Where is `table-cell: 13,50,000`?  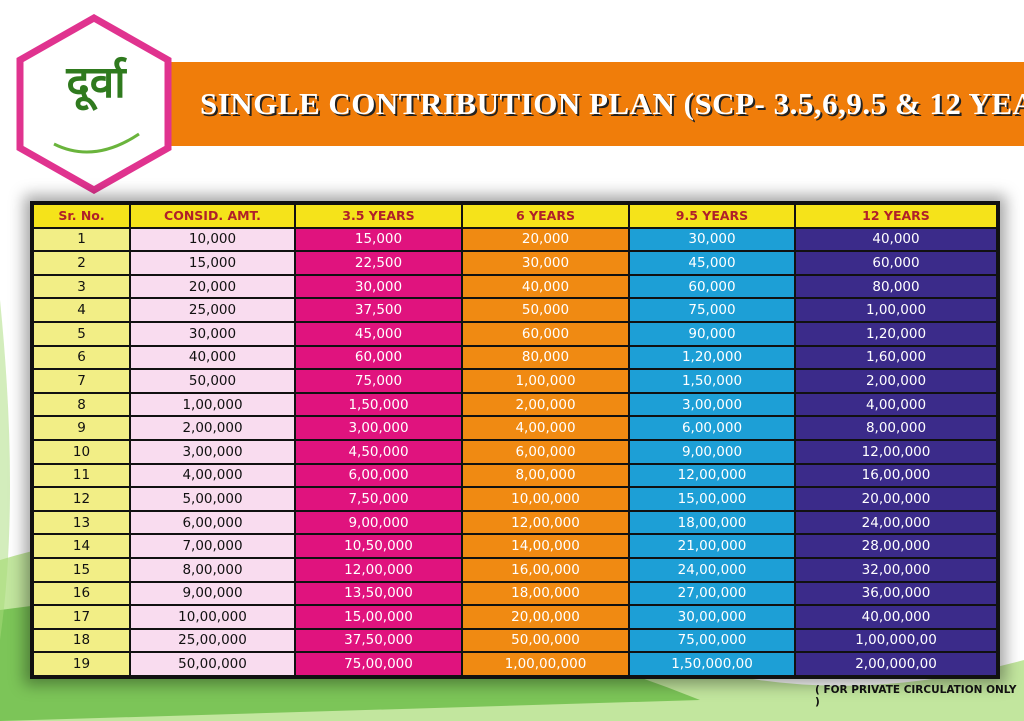 table-cell: 13,50,000 is located at coordinates (378, 593).